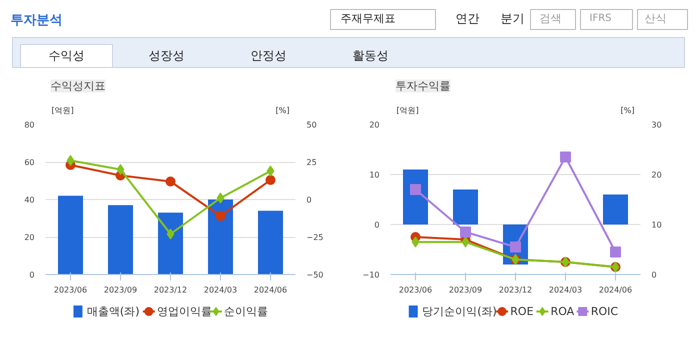 The width and height of the screenshot is (697, 342). What do you see at coordinates (657, 225) in the screenshot?
I see `y2-tick-label: 10` at bounding box center [657, 225].